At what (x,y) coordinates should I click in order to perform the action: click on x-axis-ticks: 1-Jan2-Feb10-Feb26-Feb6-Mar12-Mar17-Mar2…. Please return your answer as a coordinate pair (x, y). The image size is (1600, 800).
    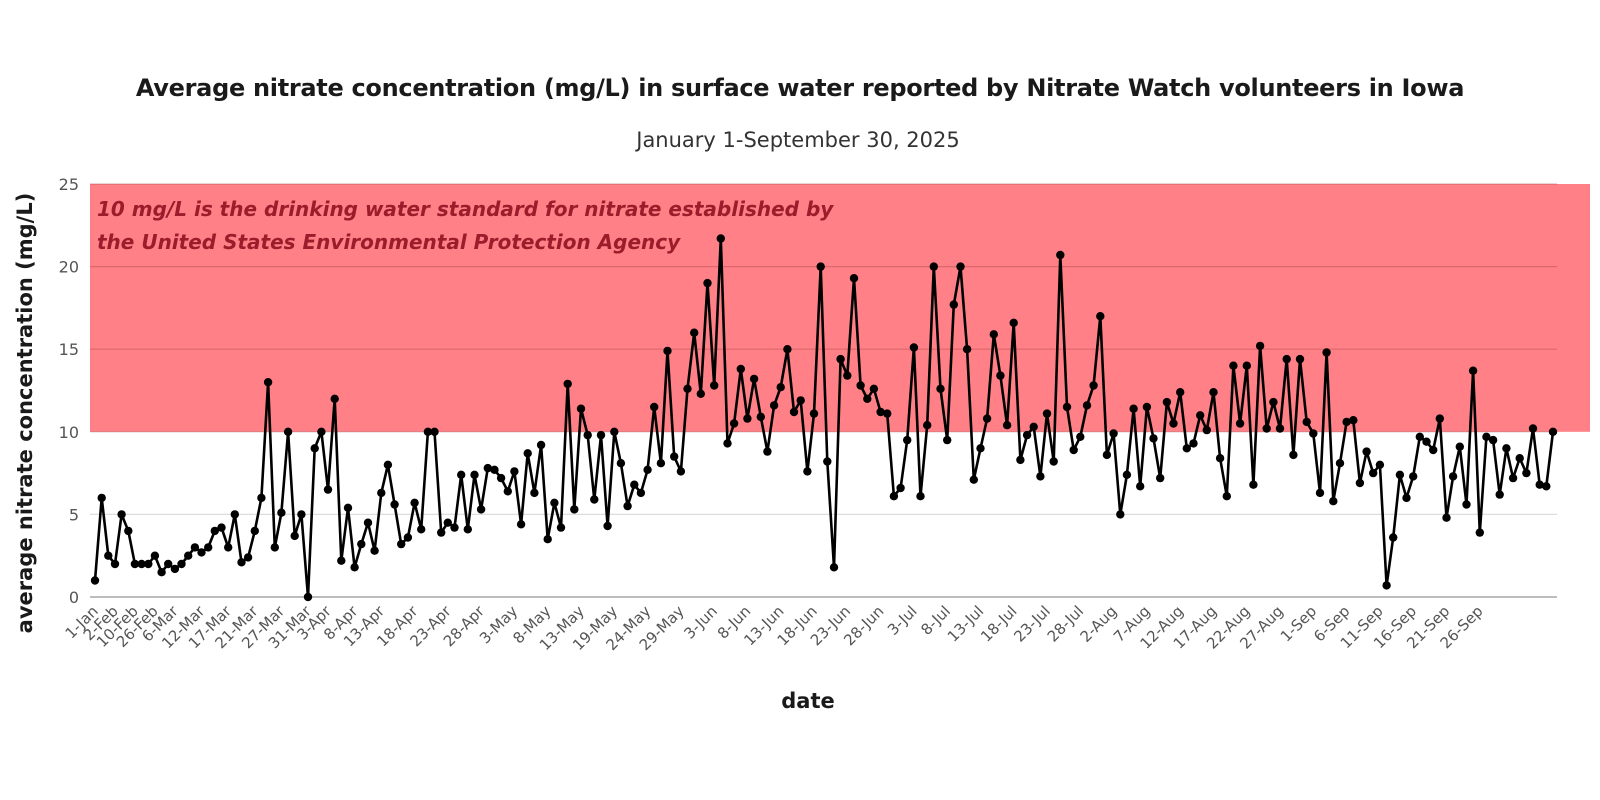
    Looking at the image, I should click on (774, 628).